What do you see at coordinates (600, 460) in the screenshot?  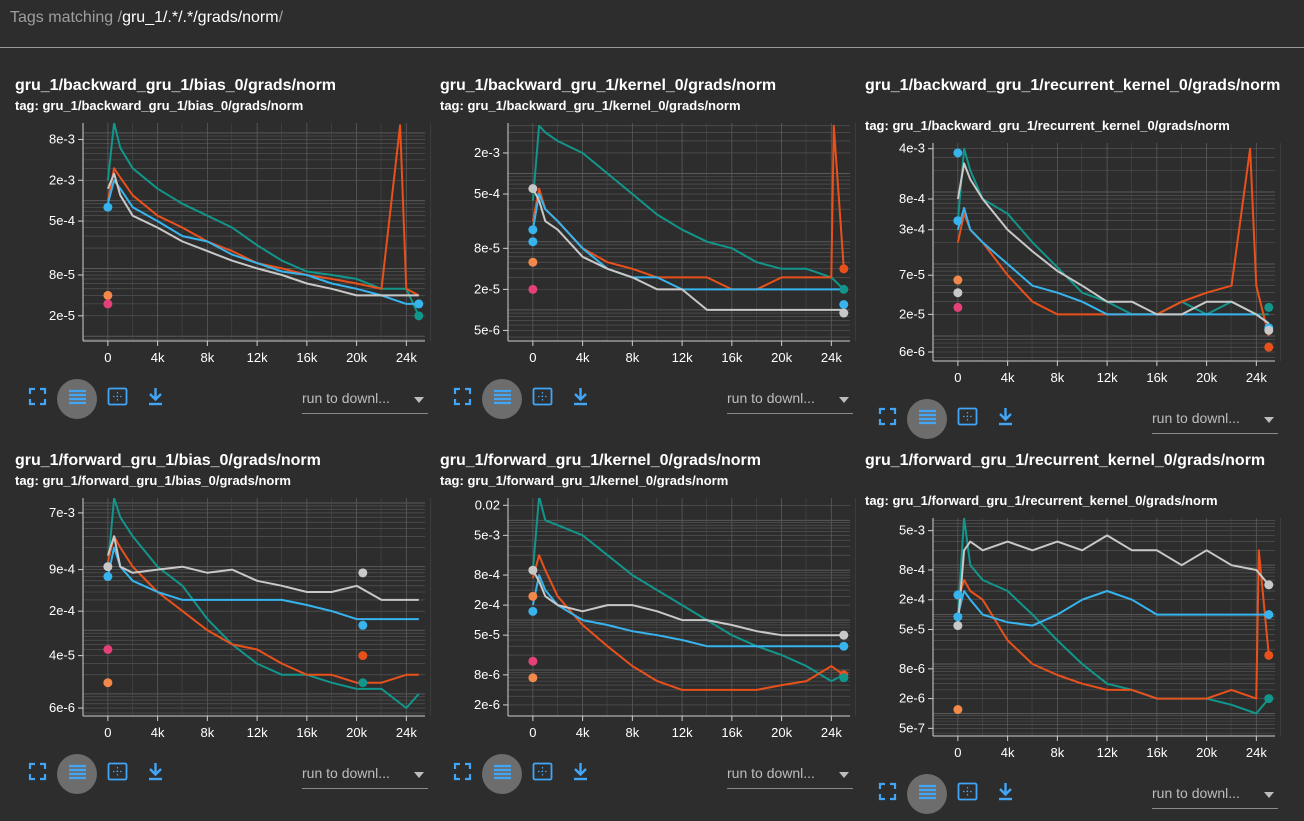 I see `card-title: gru_1/forward_gru_1/kernel_0/grads/norm` at bounding box center [600, 460].